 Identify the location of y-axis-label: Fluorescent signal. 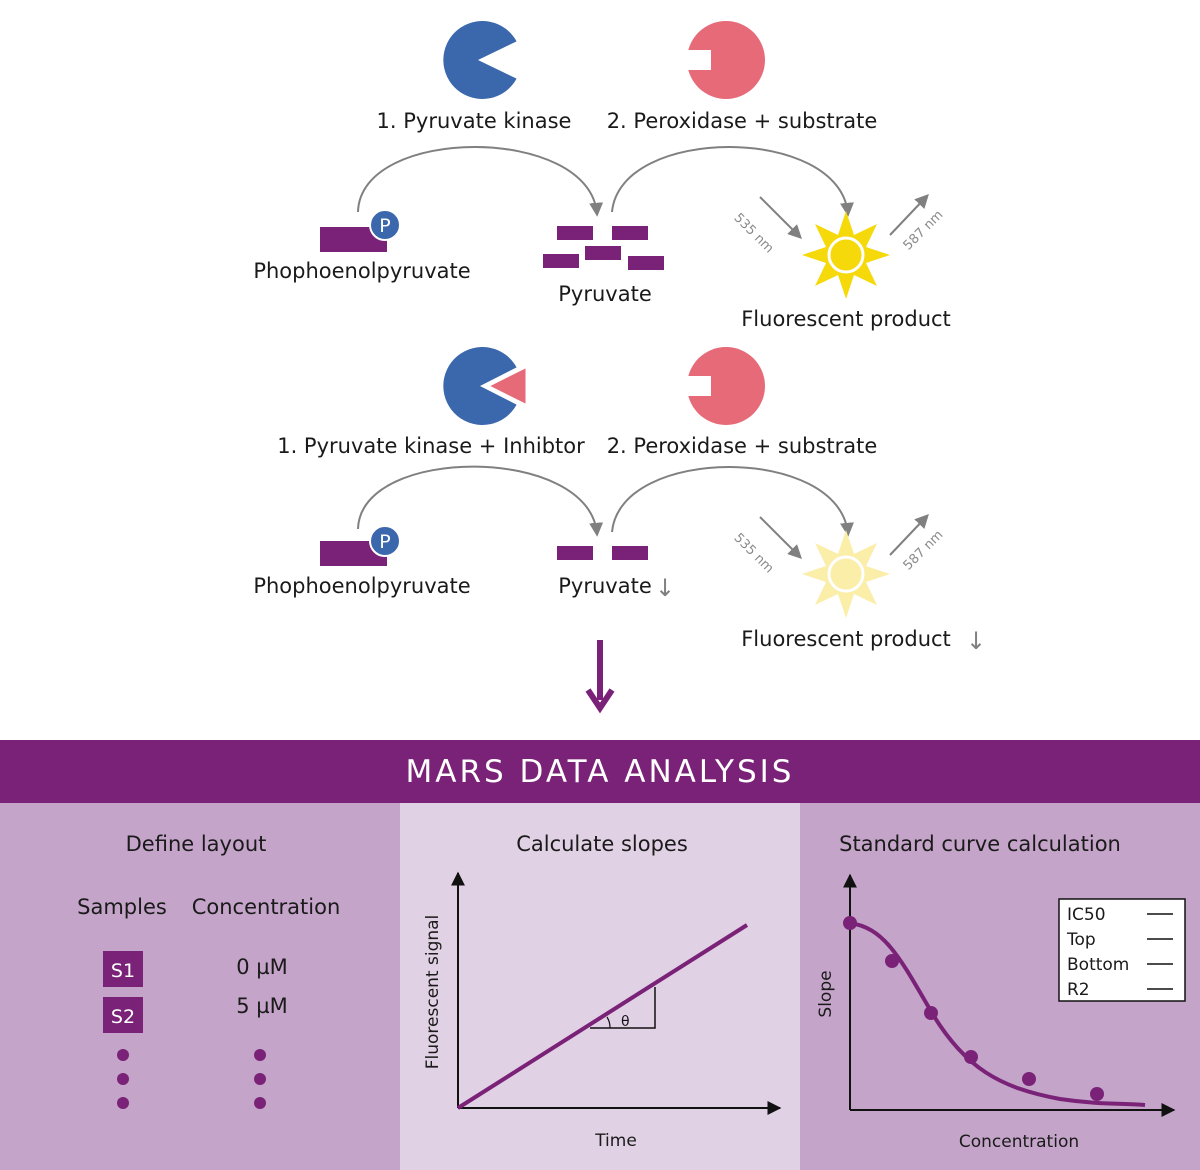
(433, 992).